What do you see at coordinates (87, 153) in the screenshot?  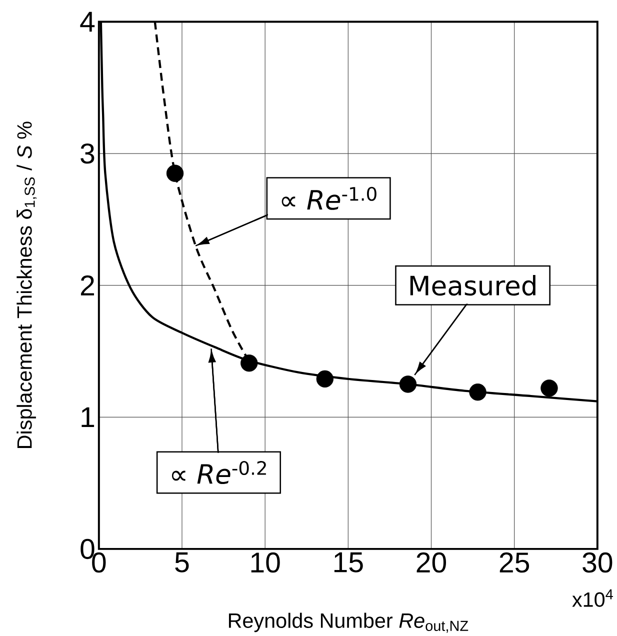 I see `y-tick-label: 3` at bounding box center [87, 153].